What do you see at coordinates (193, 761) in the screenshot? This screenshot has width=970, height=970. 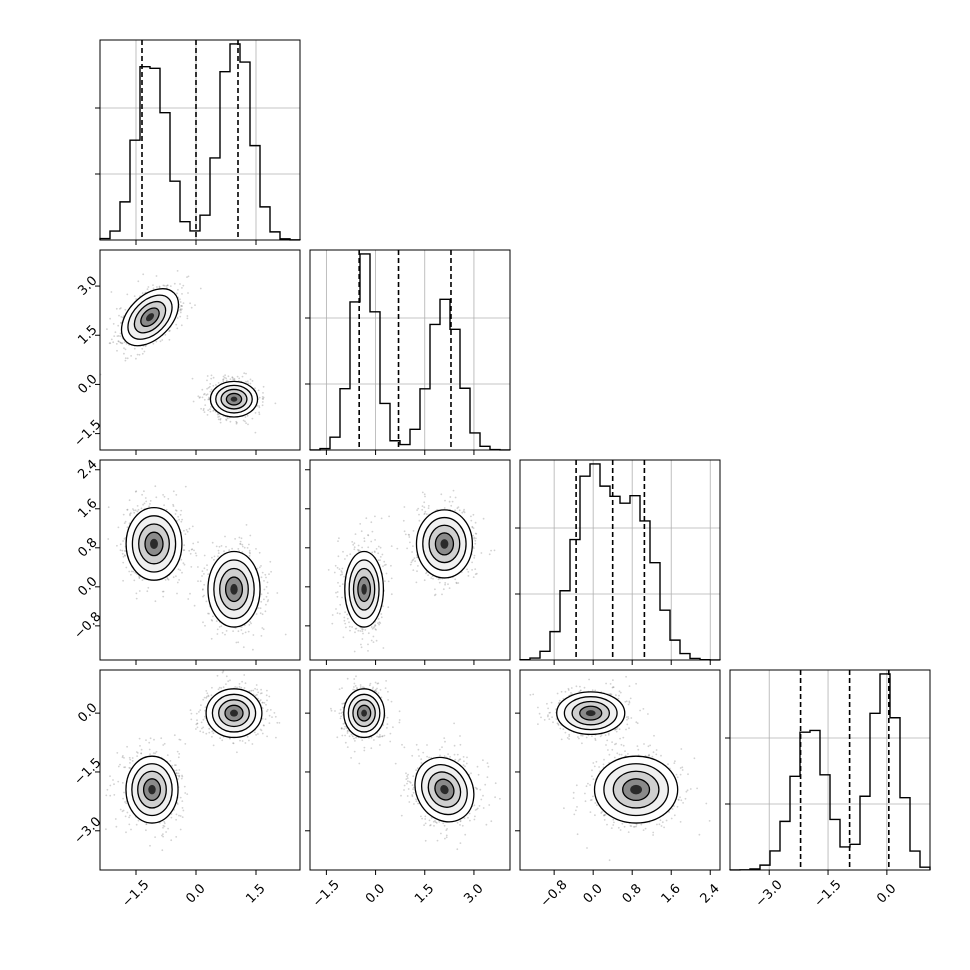 I see `scatter-content` at bounding box center [193, 761].